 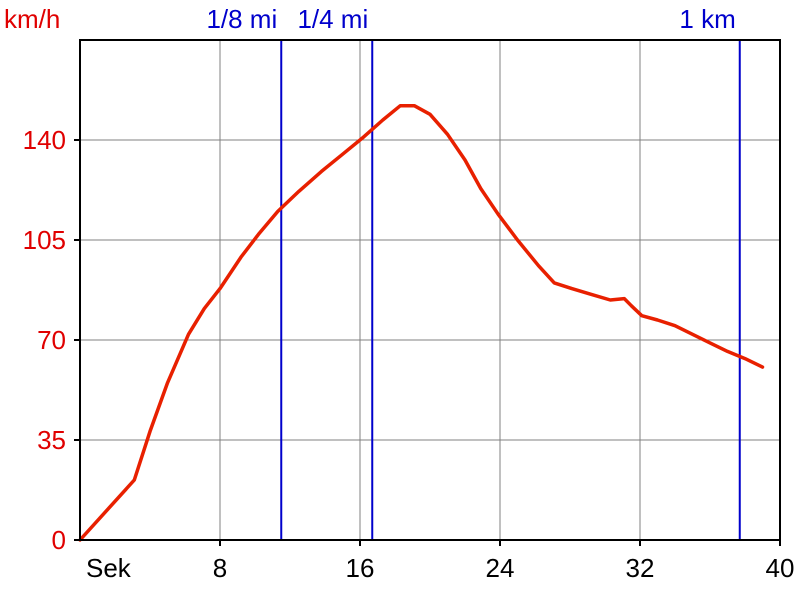 What do you see at coordinates (51, 340) in the screenshot?
I see `y-tick-label: 70` at bounding box center [51, 340].